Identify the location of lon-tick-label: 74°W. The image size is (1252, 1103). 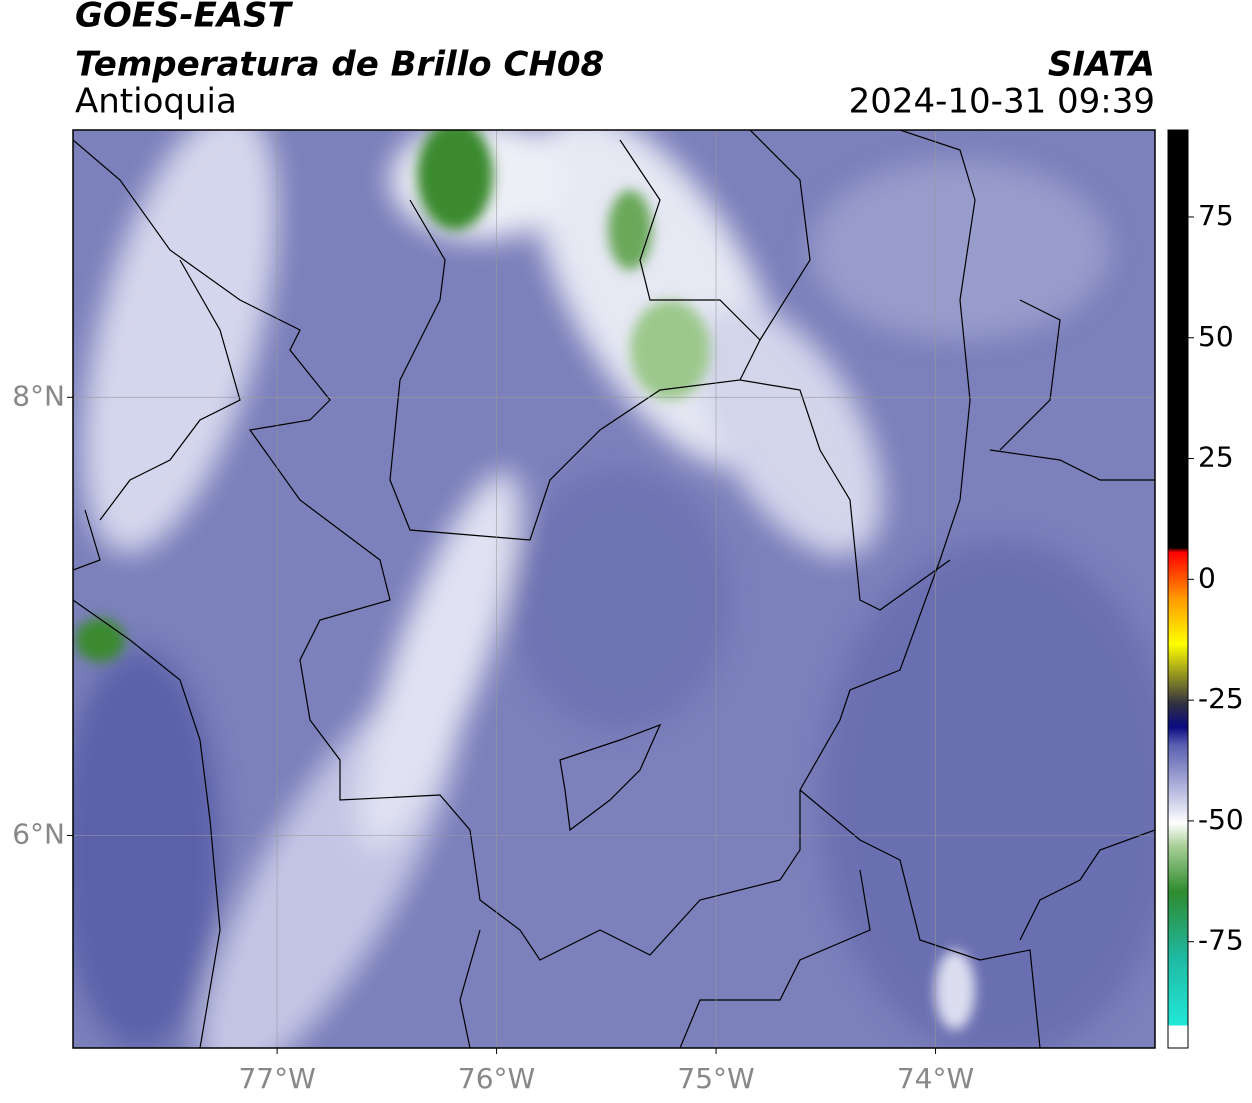
(935, 1078).